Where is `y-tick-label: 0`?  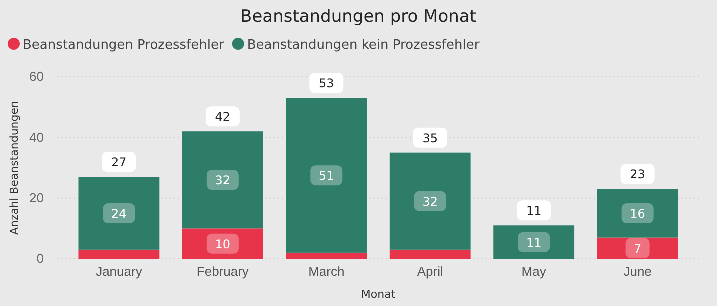 y-tick-label: 0 is located at coordinates (40, 258).